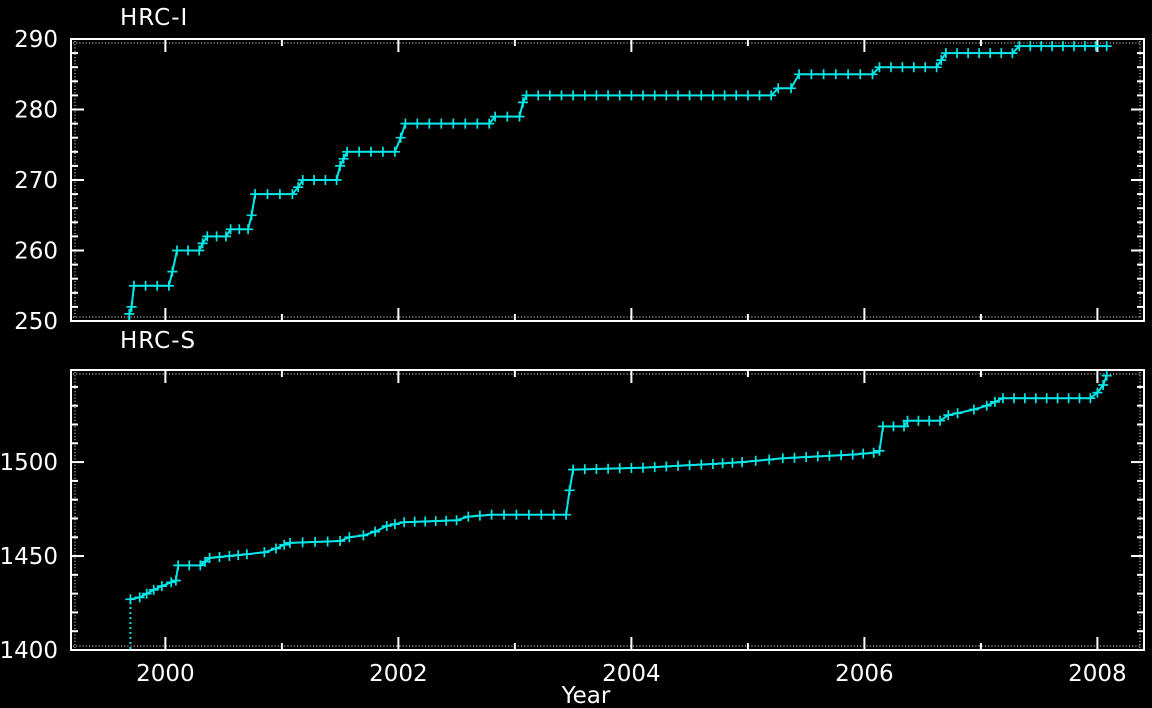  What do you see at coordinates (36, 252) in the screenshot?
I see `y-tick-label: 260` at bounding box center [36, 252].